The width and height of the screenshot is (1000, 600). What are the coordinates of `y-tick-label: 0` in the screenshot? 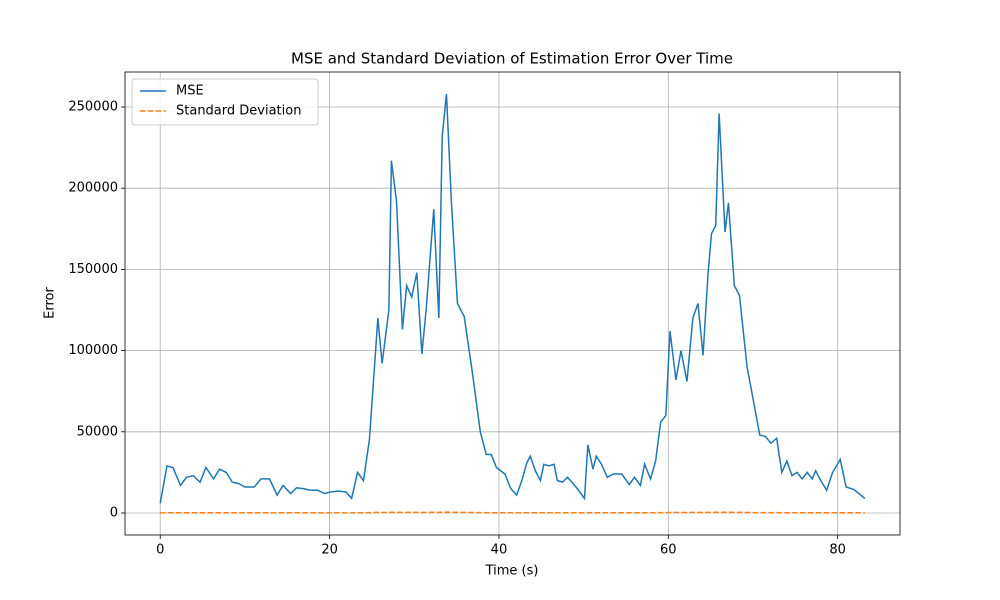 It's located at (114, 512).